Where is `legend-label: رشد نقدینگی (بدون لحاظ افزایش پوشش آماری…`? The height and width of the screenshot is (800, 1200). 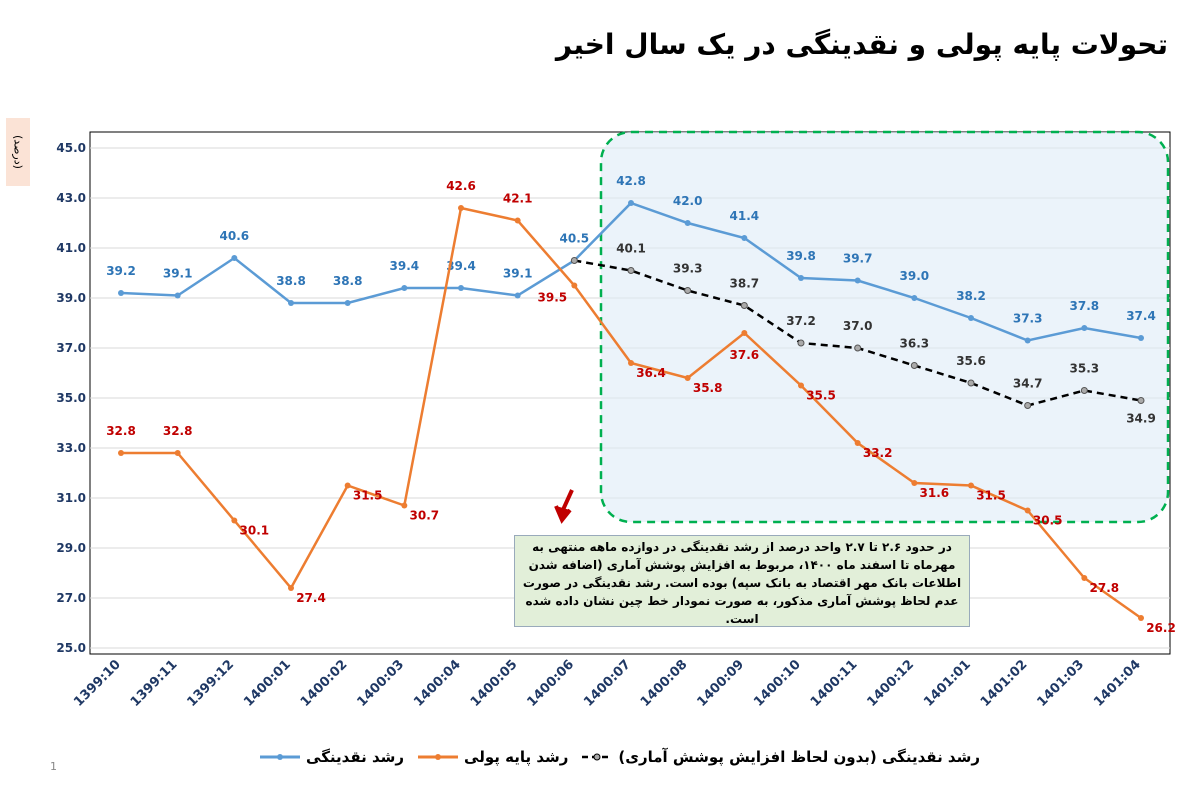 legend-label: رشد نقدینگی (بدون لحاظ افزایش پوشش آماری… is located at coordinates (799, 757).